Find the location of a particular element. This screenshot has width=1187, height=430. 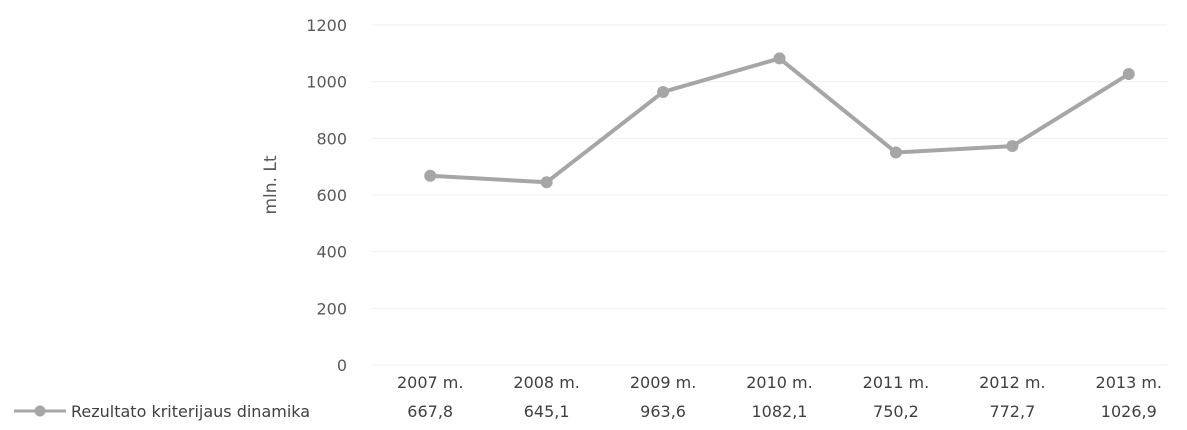

y-tick-label: 0 is located at coordinates (342, 365).